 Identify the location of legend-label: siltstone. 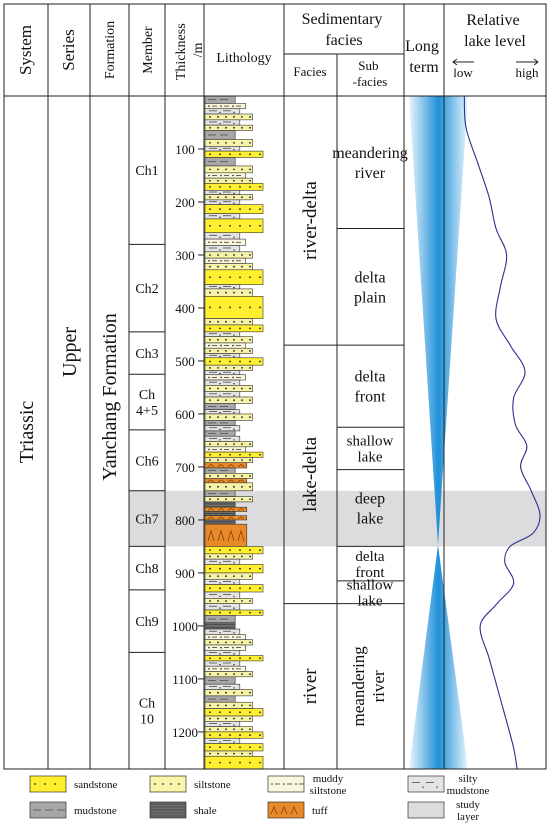
(212, 785).